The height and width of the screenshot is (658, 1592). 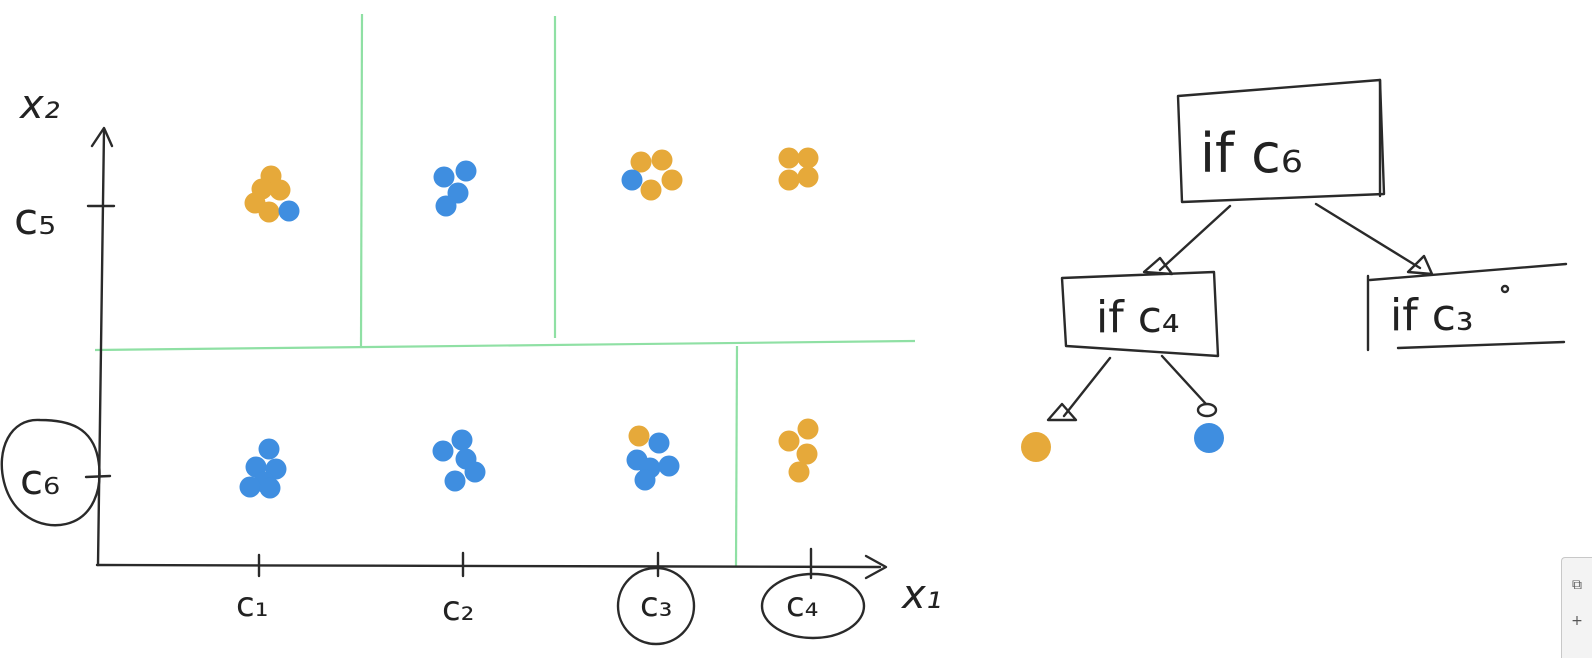 What do you see at coordinates (876, 567) in the screenshot?
I see `x-axis-arrow-icon` at bounding box center [876, 567].